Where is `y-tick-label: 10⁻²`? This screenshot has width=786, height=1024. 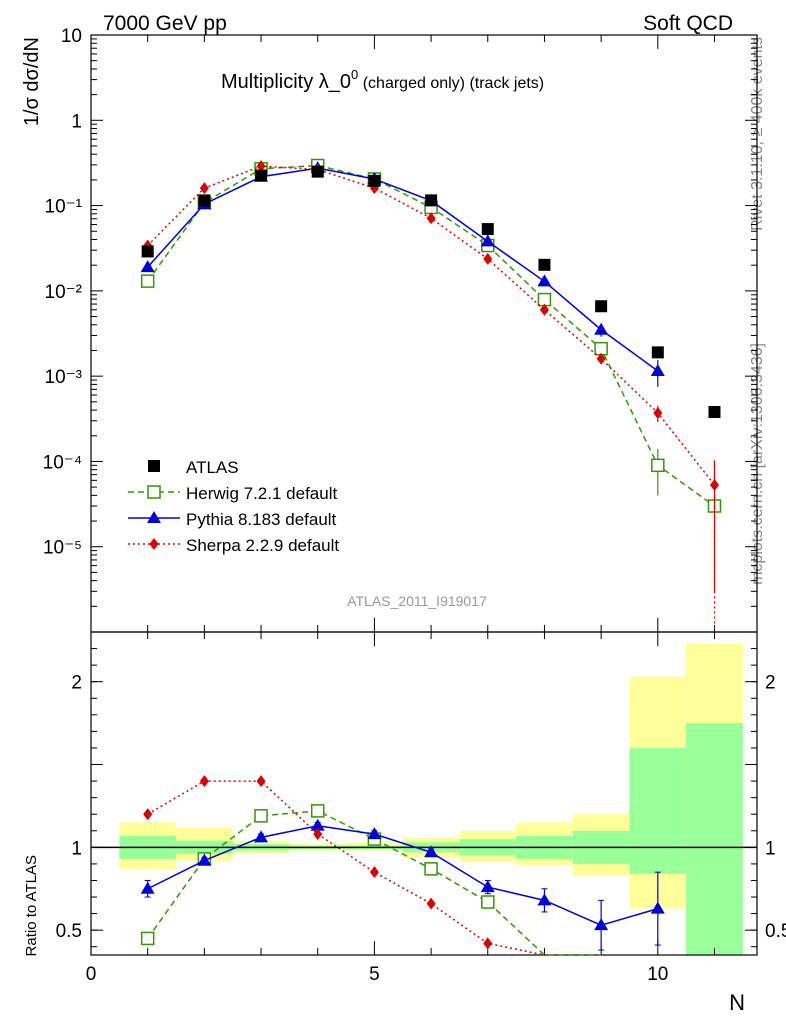 y-tick-label: 10⁻² is located at coordinates (64, 292).